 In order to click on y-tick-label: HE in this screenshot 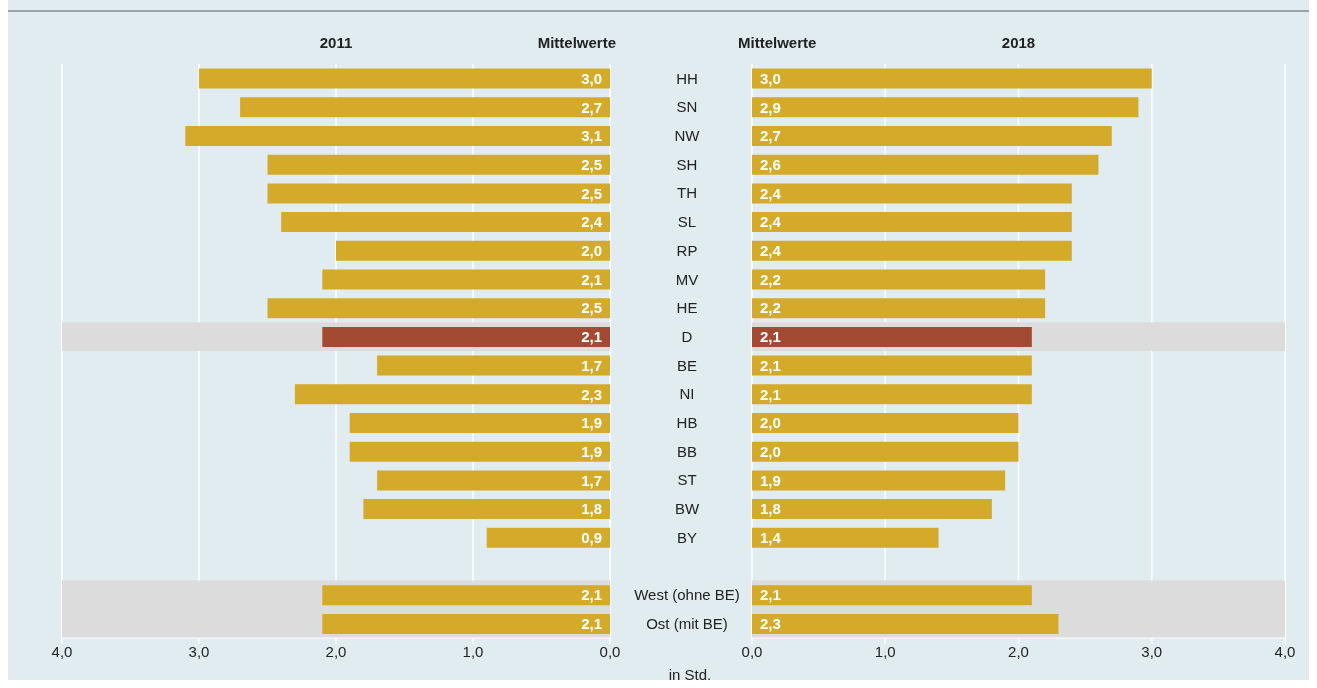, I will do `click(687, 308)`.